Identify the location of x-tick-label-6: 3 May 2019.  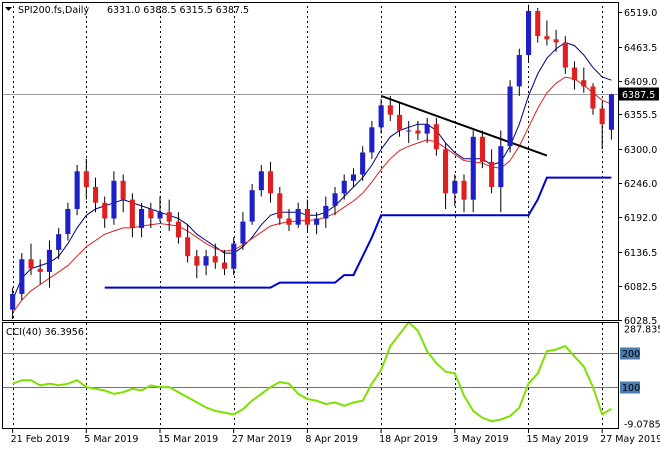
(481, 439).